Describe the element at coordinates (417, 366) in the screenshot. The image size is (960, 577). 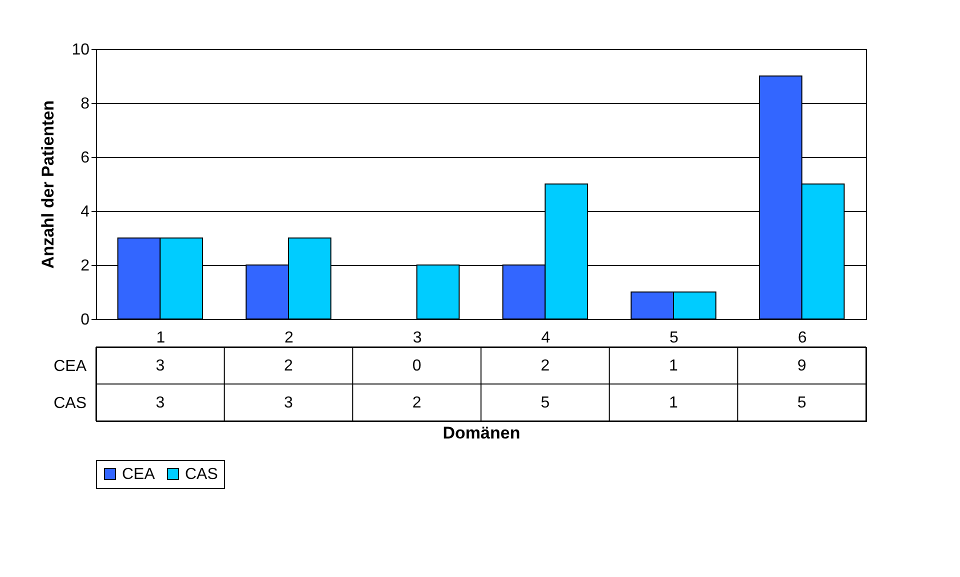
I see `data-label: 0` at that location.